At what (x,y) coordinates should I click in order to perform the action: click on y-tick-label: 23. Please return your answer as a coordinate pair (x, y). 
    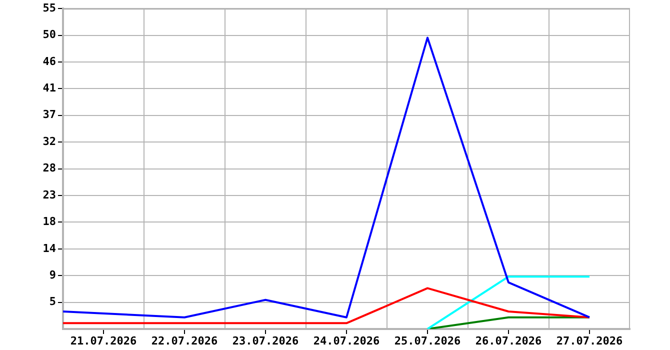
    Looking at the image, I should click on (49, 195).